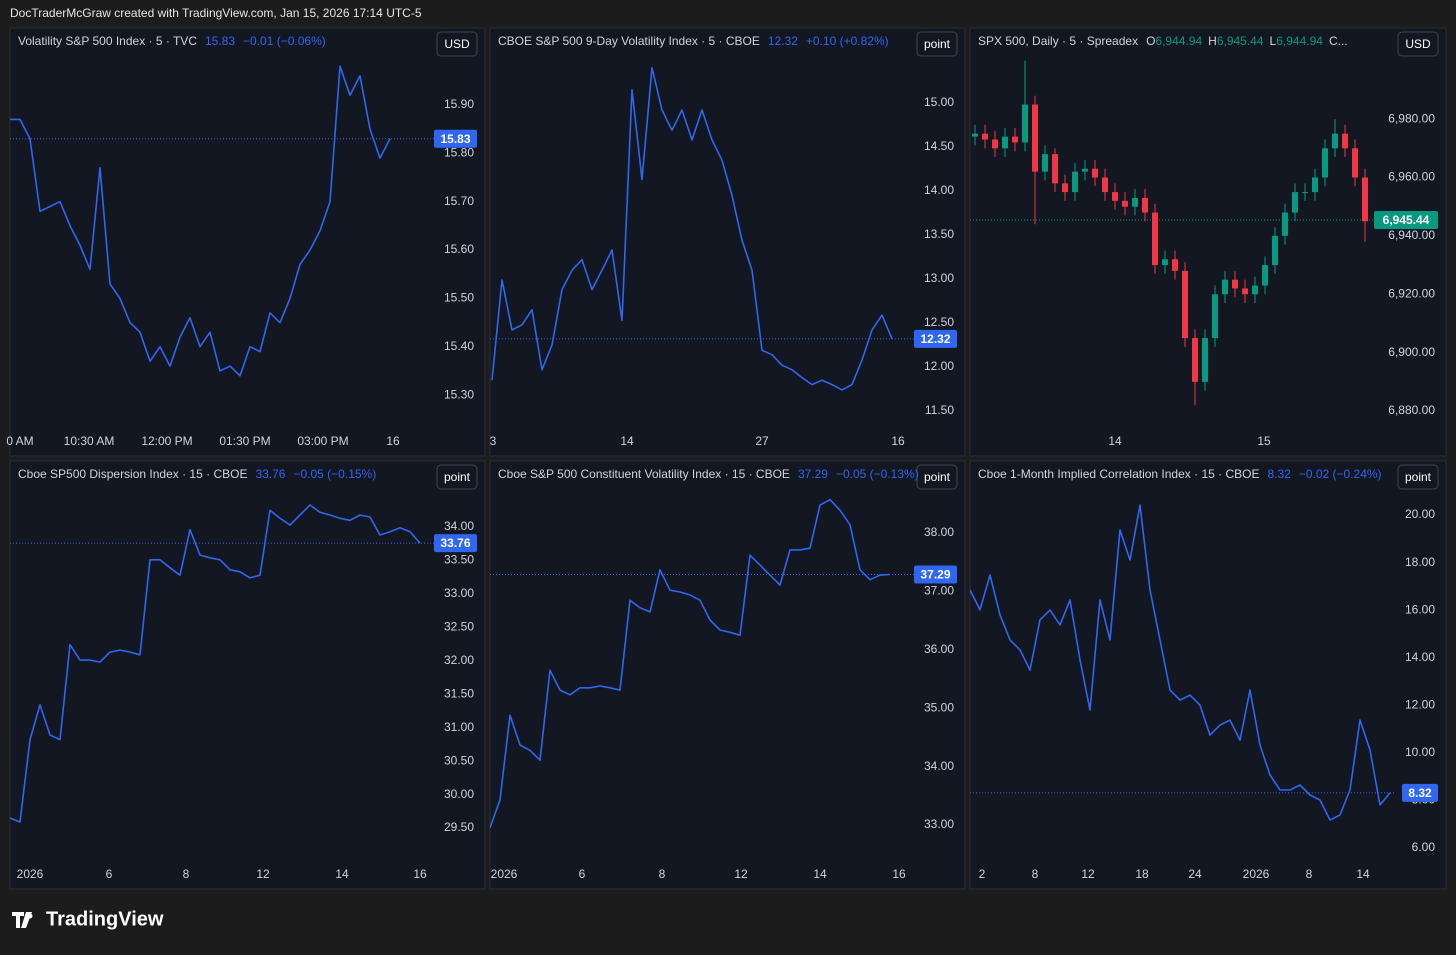  What do you see at coordinates (1150, 41) in the screenshot?
I see `ohlc-key: O` at bounding box center [1150, 41].